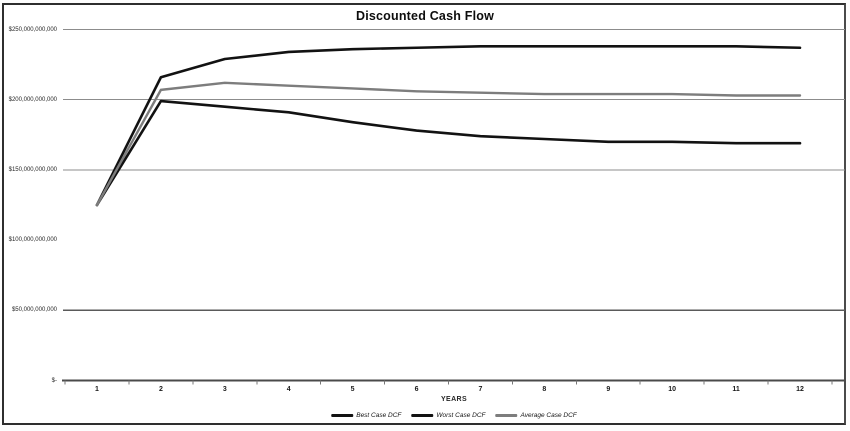  Describe the element at coordinates (97, 389) in the screenshot. I see `x-axis-tick-label: 1` at that location.